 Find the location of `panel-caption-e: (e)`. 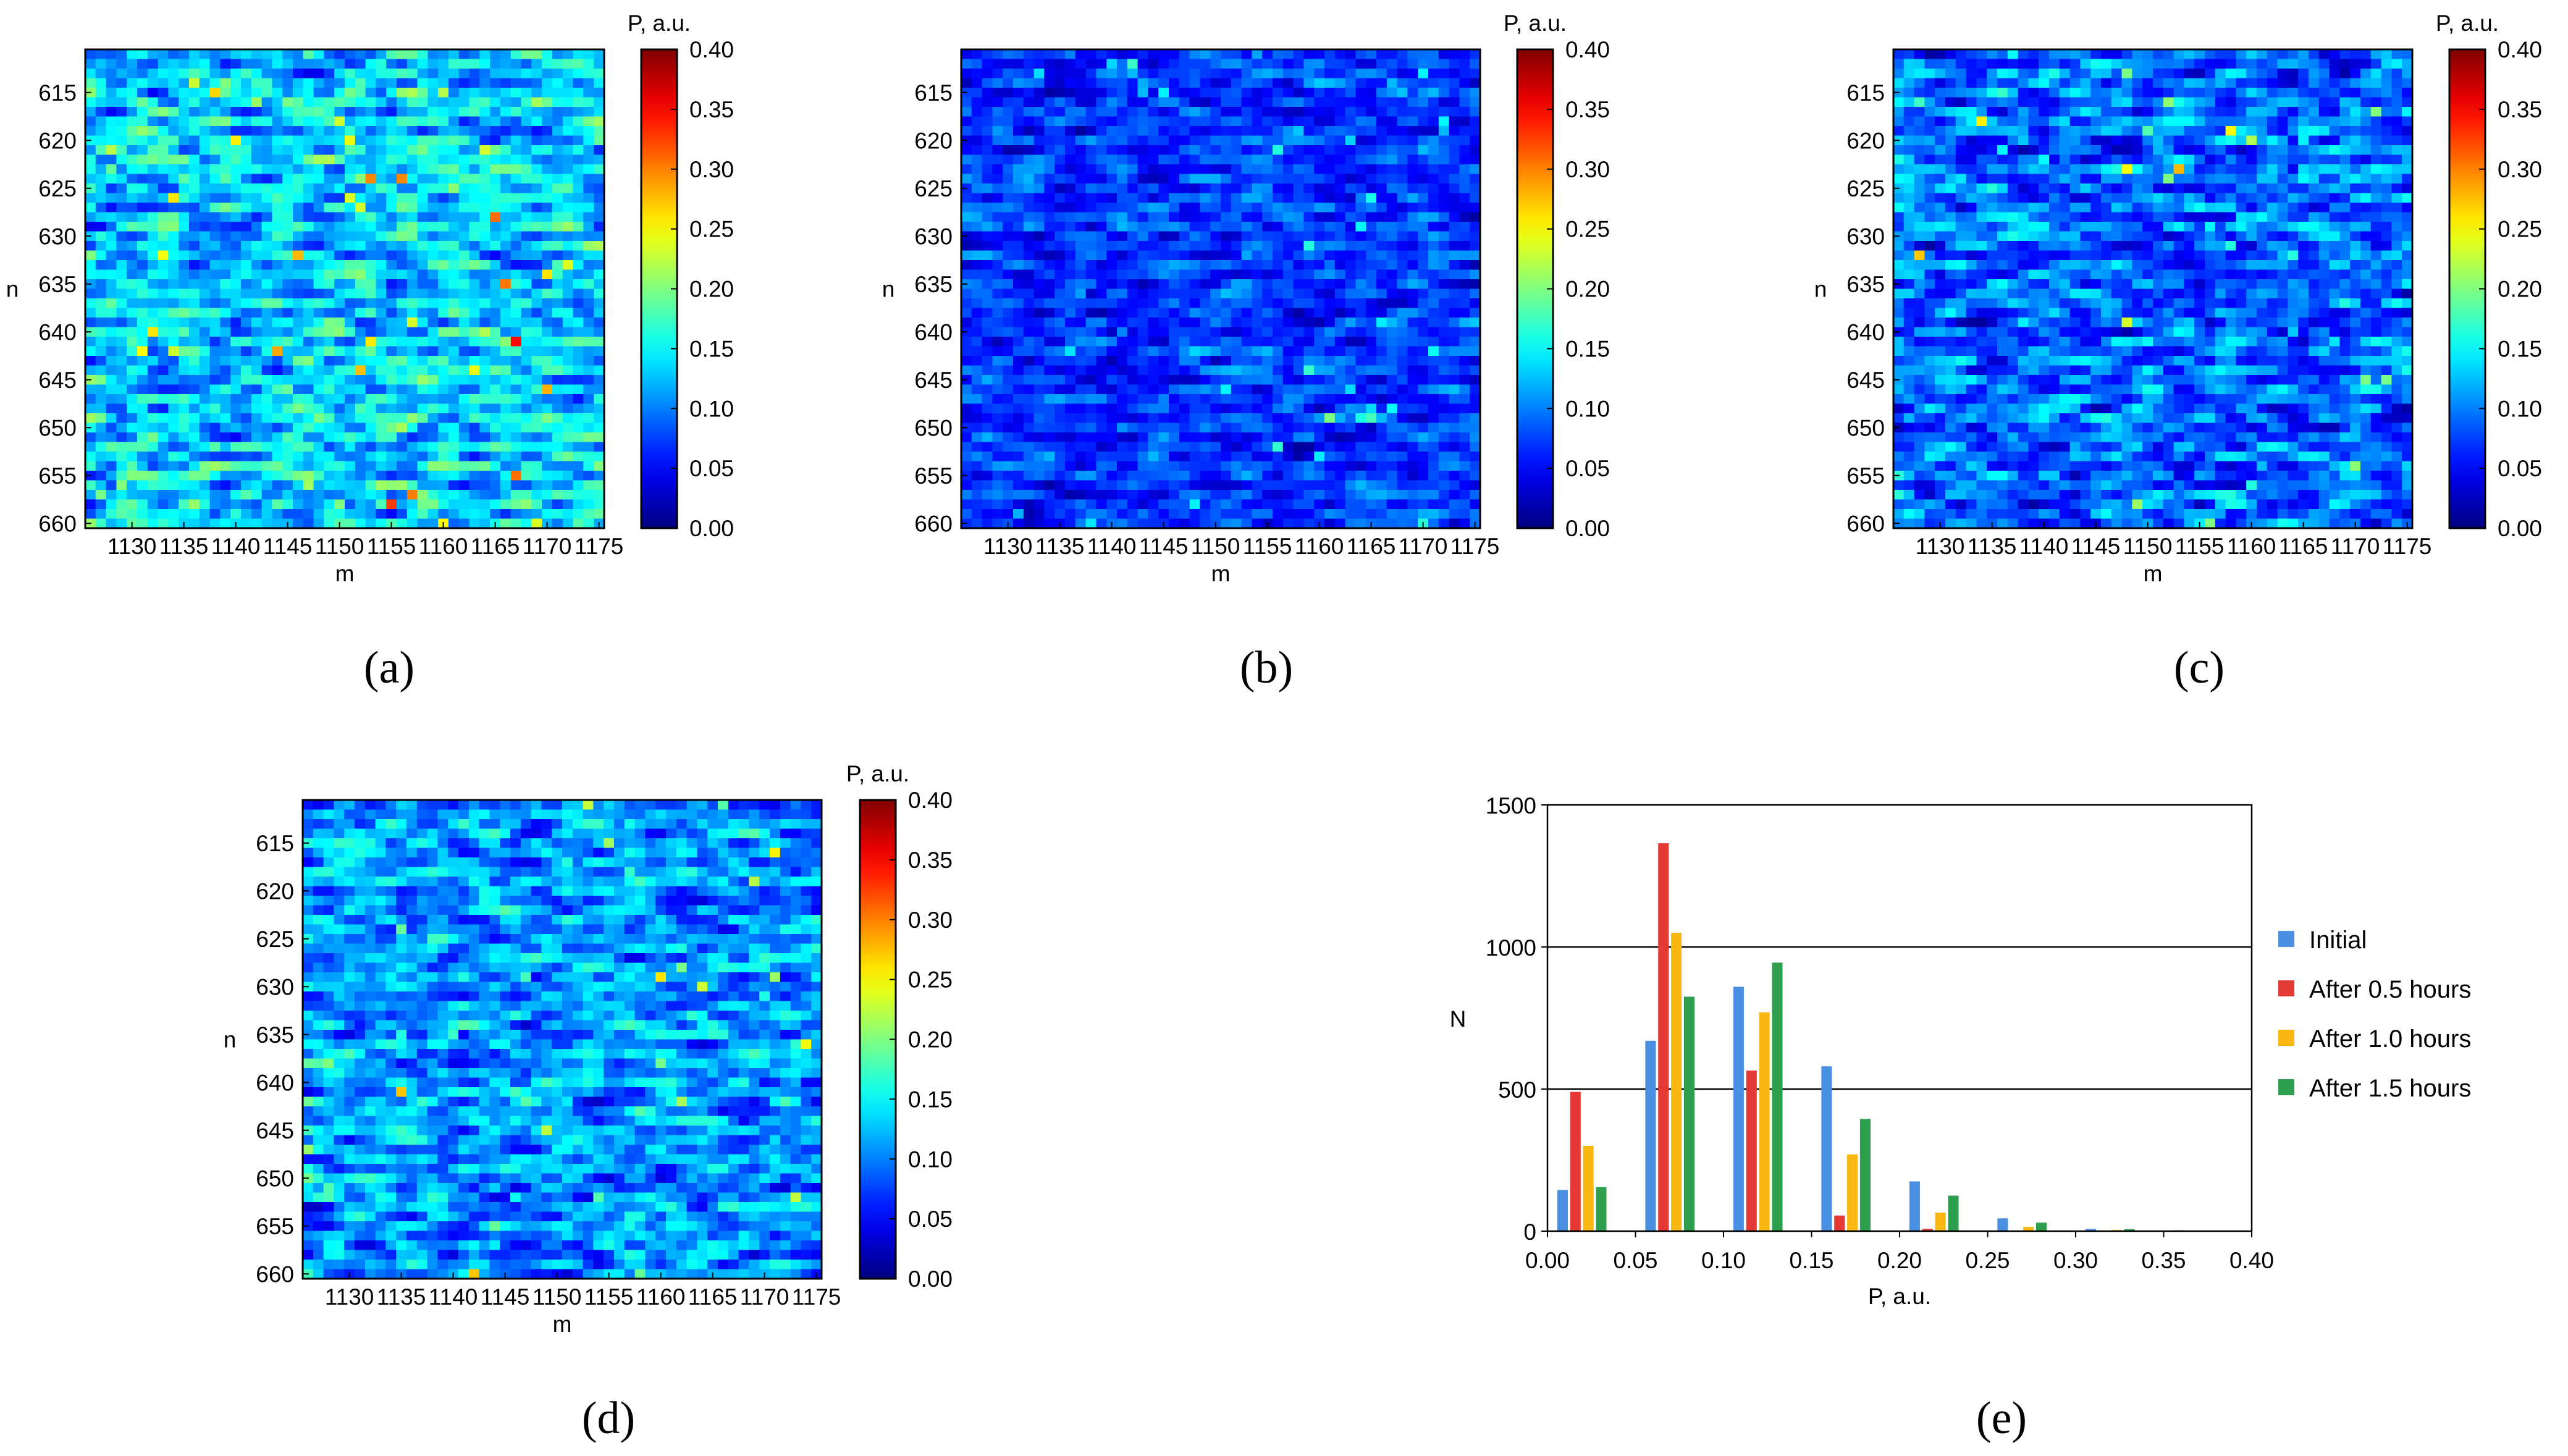

panel-caption-e: (e) is located at coordinates (2001, 1418).